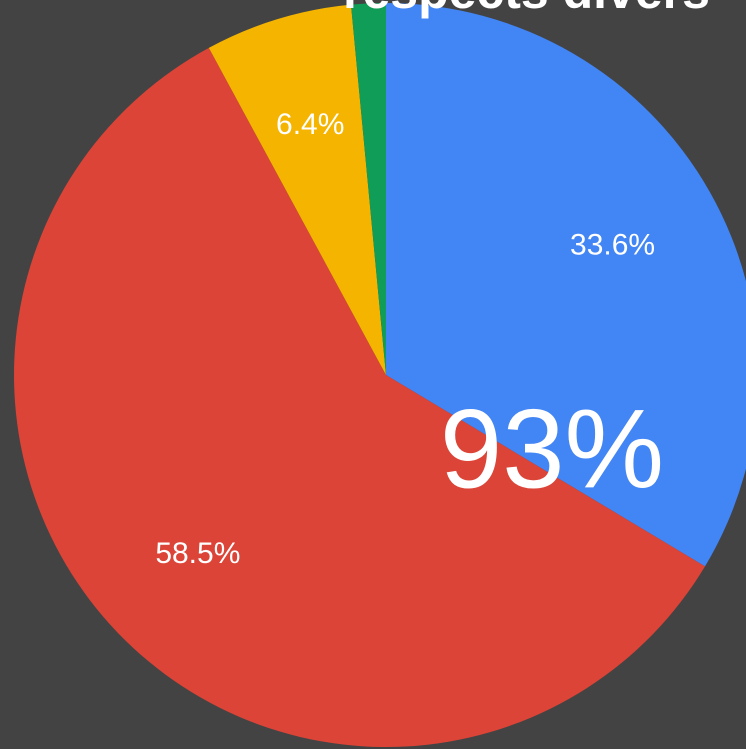 The width and height of the screenshot is (746, 749). Describe the element at coordinates (526, 9) in the screenshot. I see `chart-title: respects divers` at that location.